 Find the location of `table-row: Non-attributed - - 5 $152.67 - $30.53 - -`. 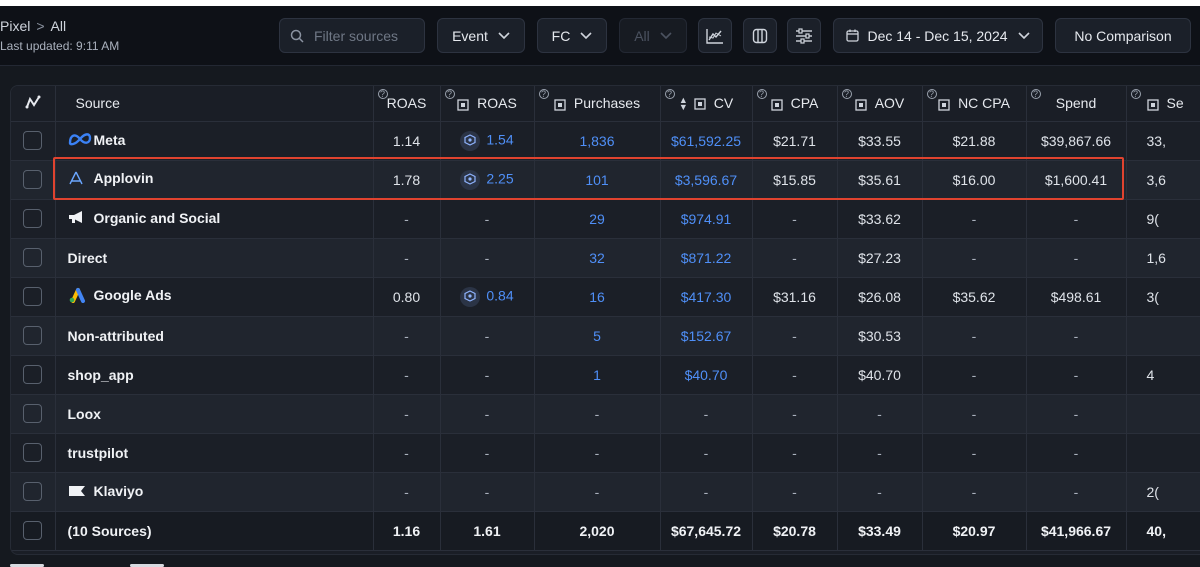

table-row: Non-attributed - - 5 $152.67 - $30.53 - - is located at coordinates (605, 336).